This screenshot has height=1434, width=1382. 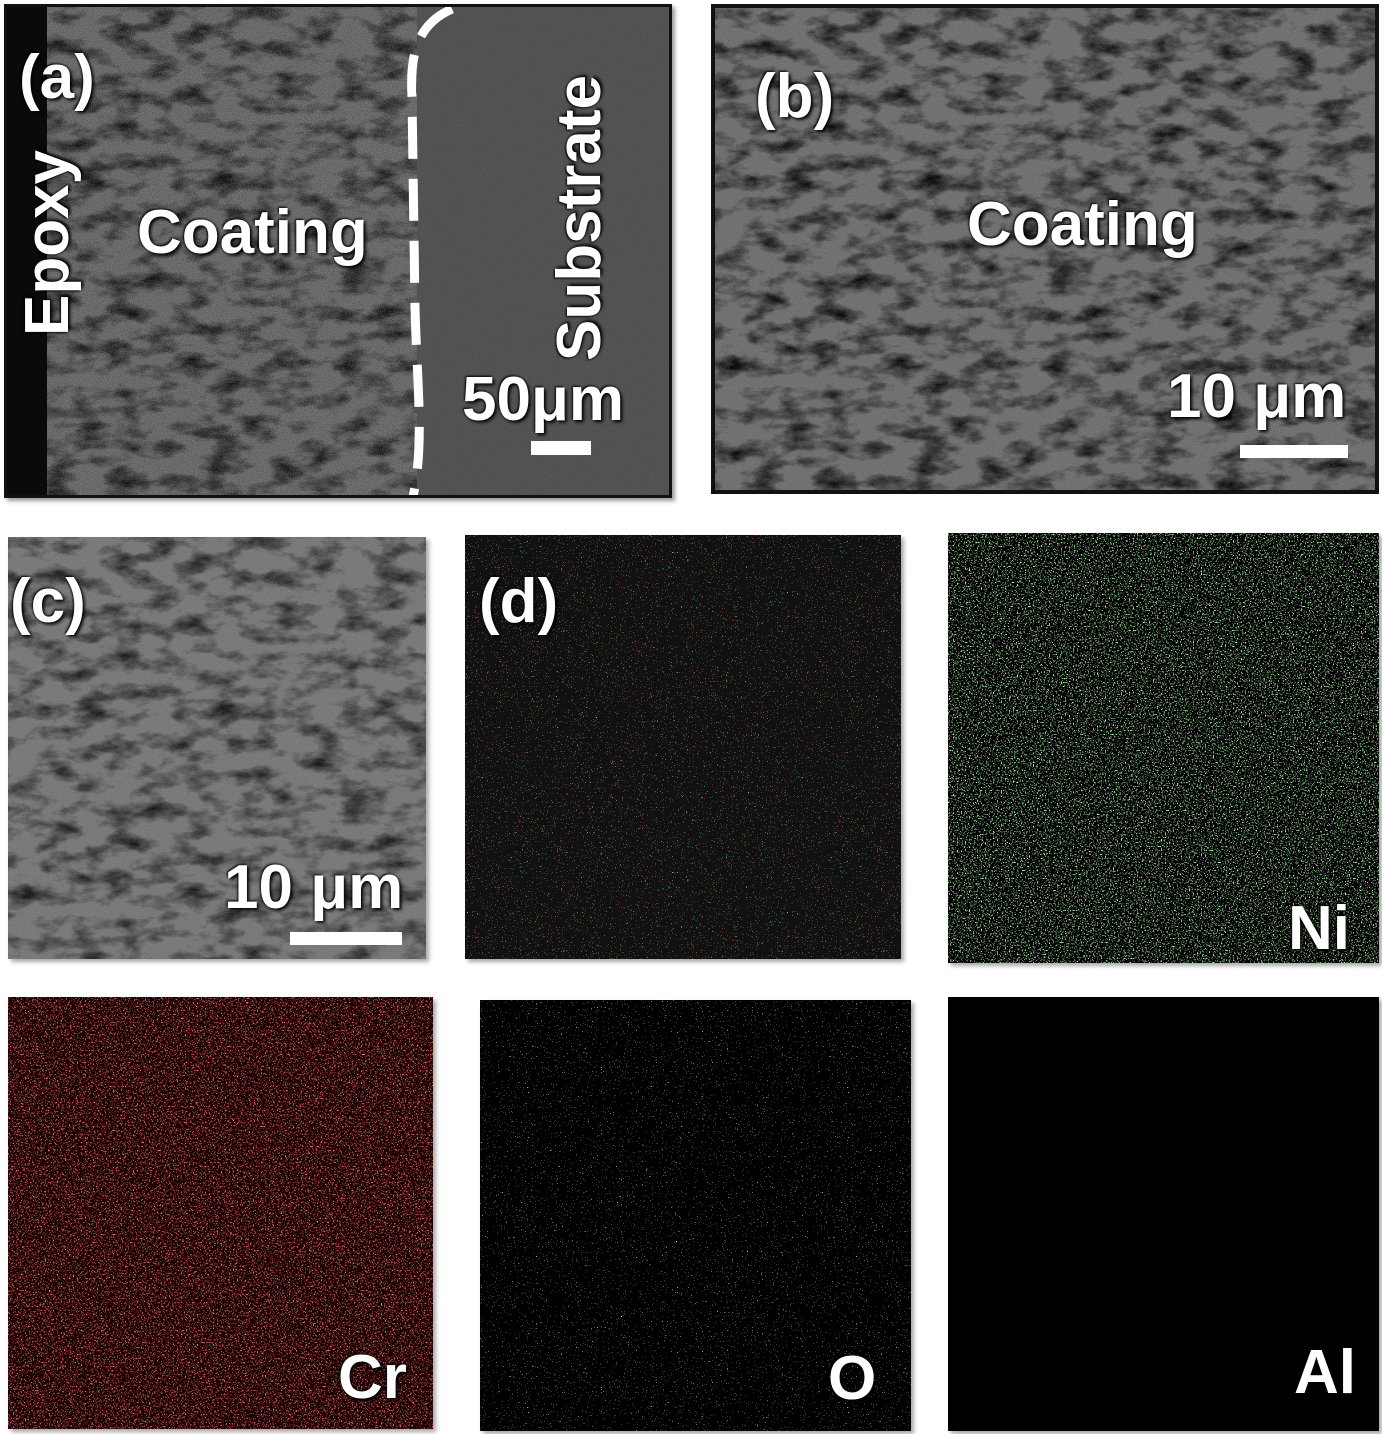 I want to click on panel-label: (b), so click(x=795, y=96).